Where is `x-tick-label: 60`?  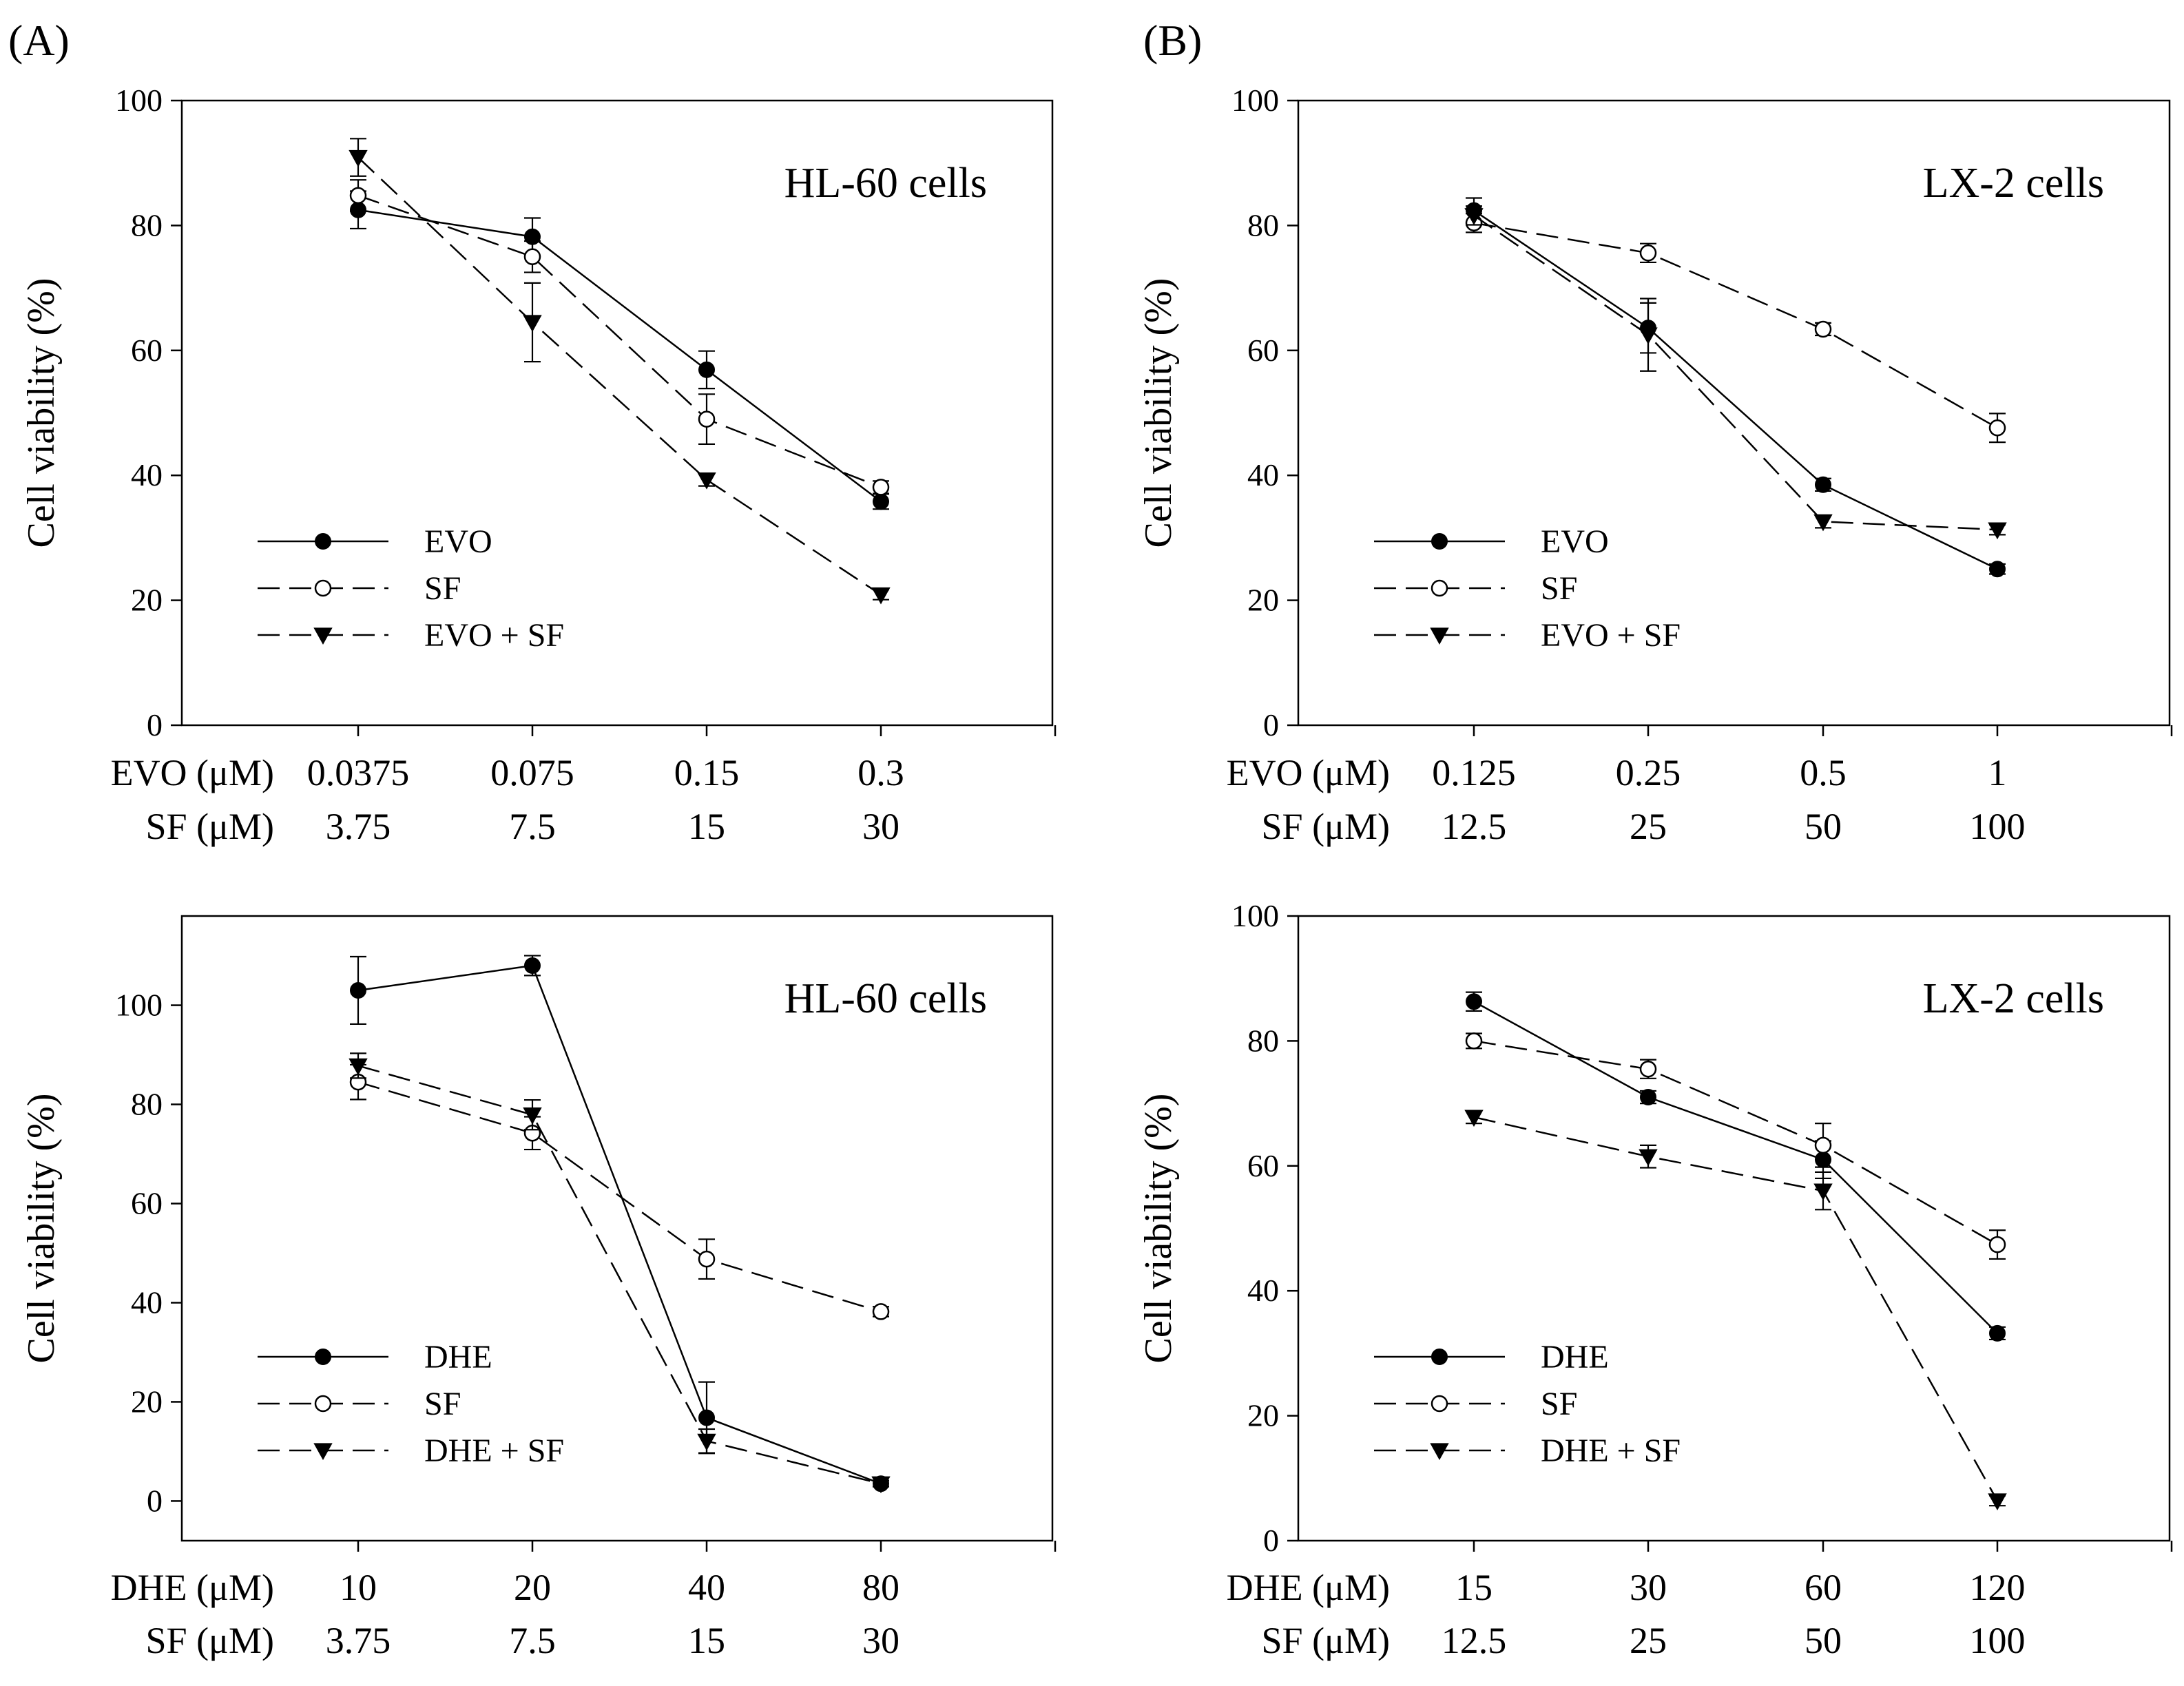 x-tick-label: 60 is located at coordinates (1823, 1587).